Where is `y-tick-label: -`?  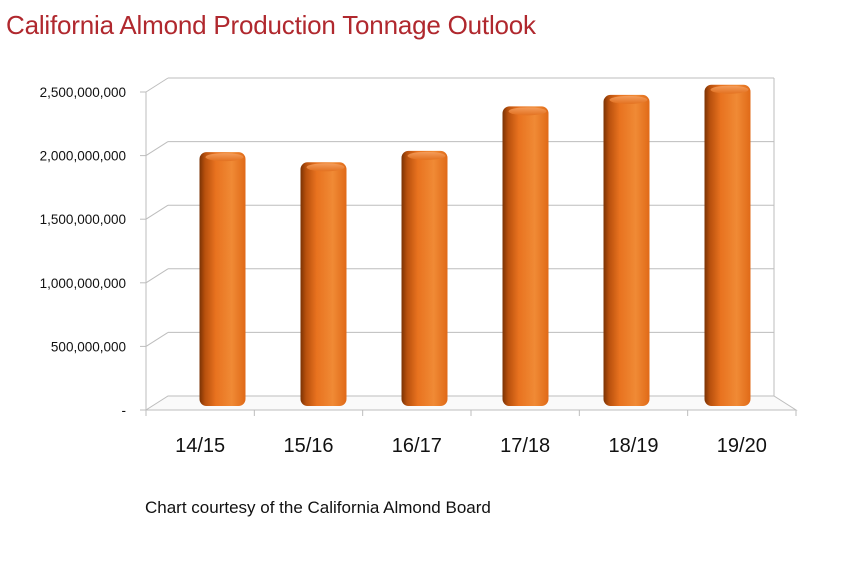
y-tick-label: - is located at coordinates (124, 410).